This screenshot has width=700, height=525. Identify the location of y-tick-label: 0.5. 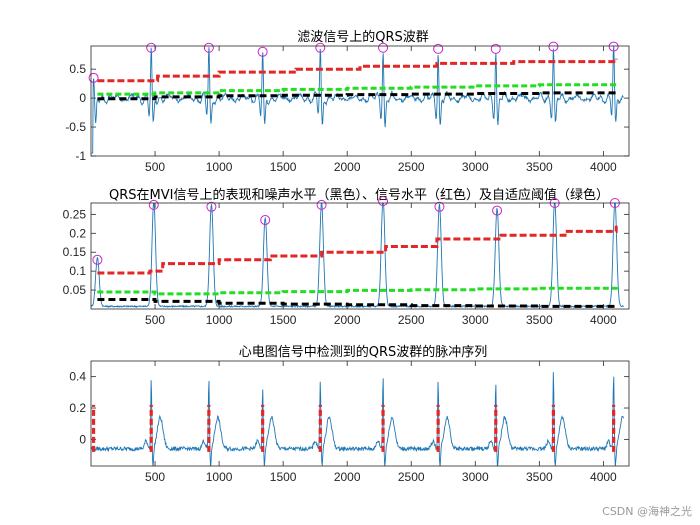
(77, 69).